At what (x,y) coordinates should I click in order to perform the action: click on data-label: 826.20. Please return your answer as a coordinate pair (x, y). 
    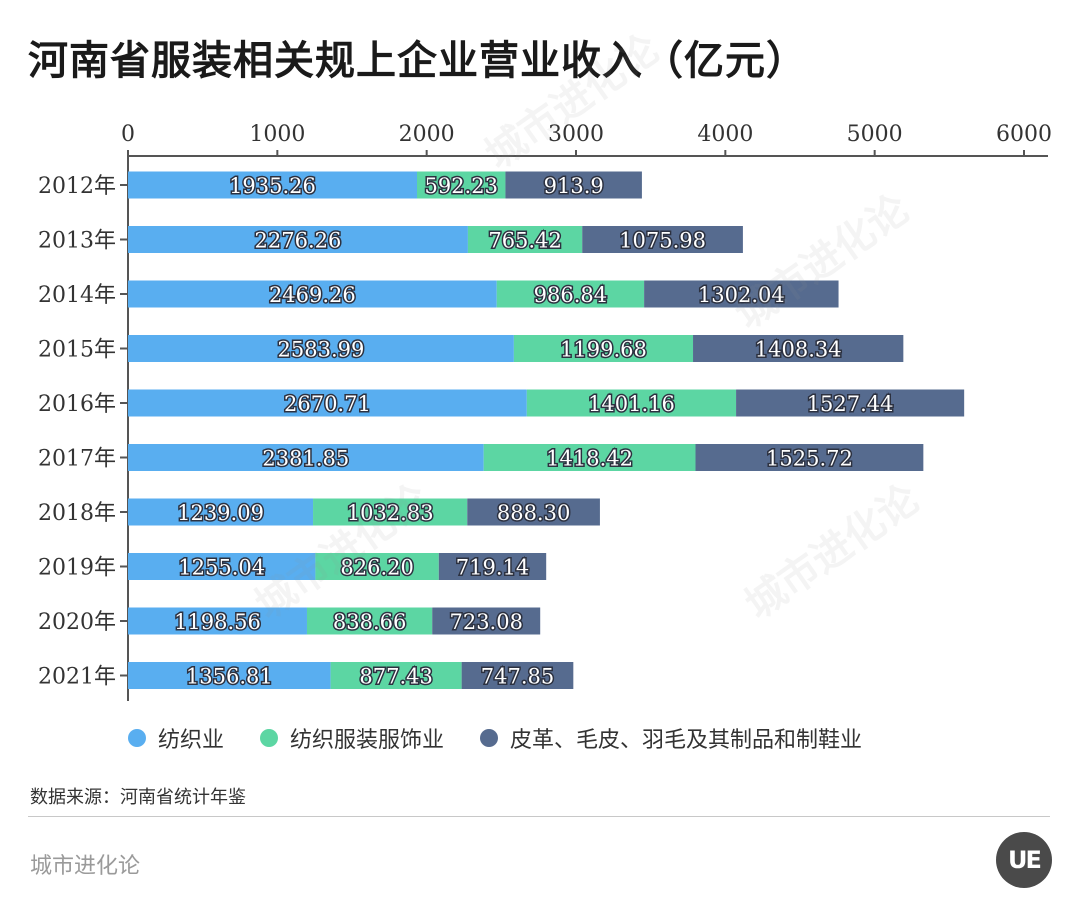
    Looking at the image, I should click on (376, 568).